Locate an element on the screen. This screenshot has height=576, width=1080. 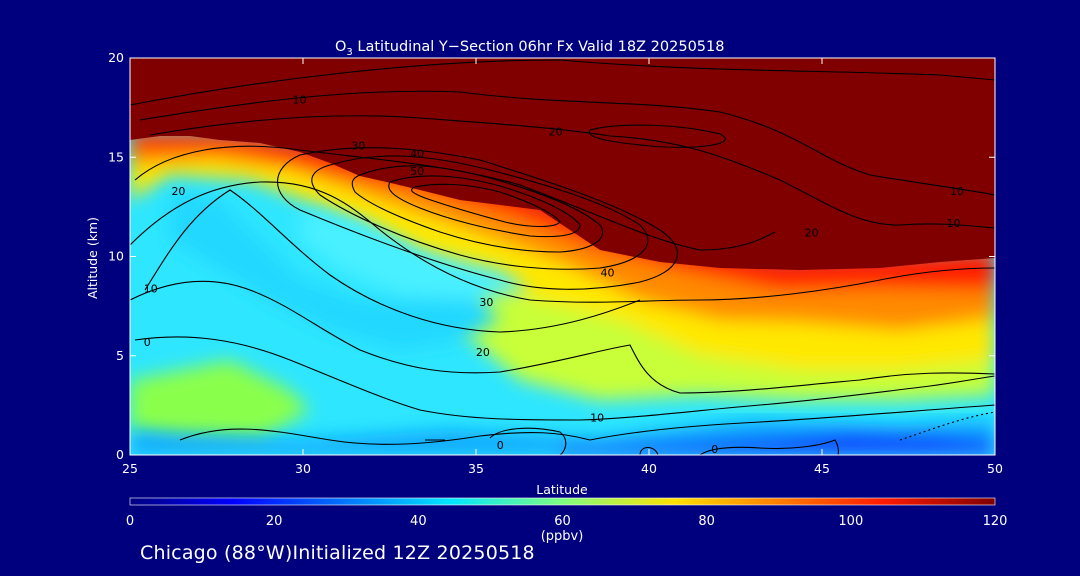
colorbar: 0 20 40 60 80 100 120 (ppbv) is located at coordinates (567, 520).